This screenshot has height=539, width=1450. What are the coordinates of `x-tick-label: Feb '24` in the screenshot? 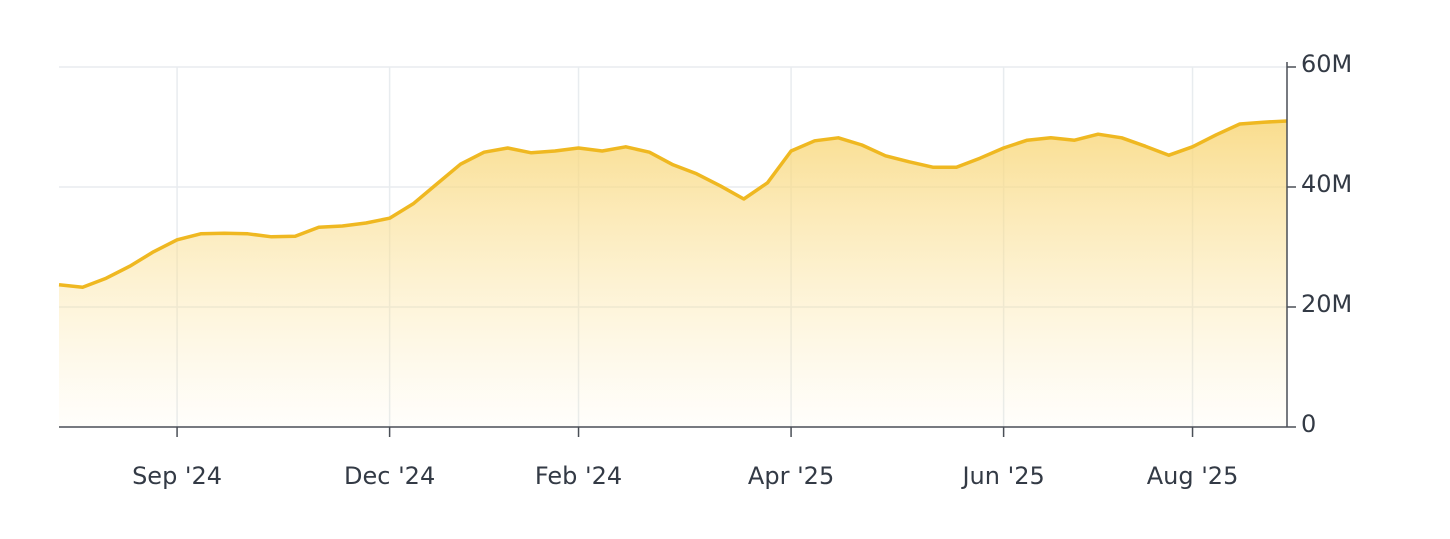 It's located at (578, 476).